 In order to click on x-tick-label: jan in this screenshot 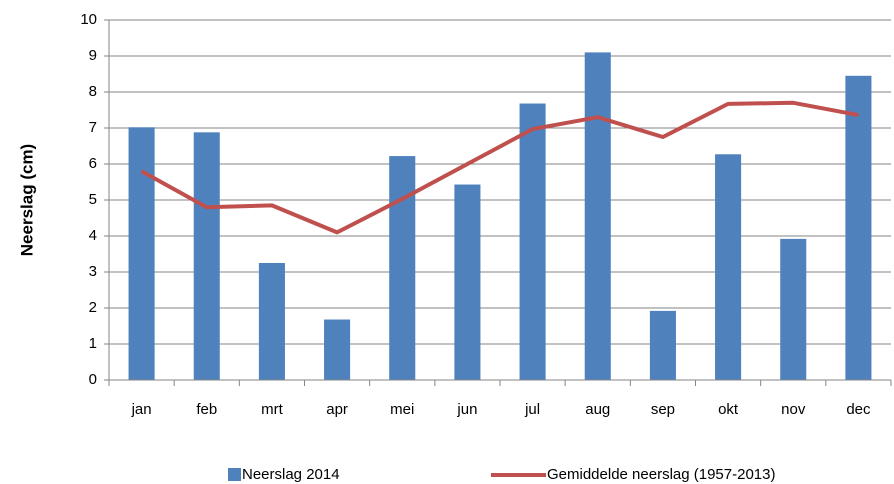, I will do `click(141, 409)`.